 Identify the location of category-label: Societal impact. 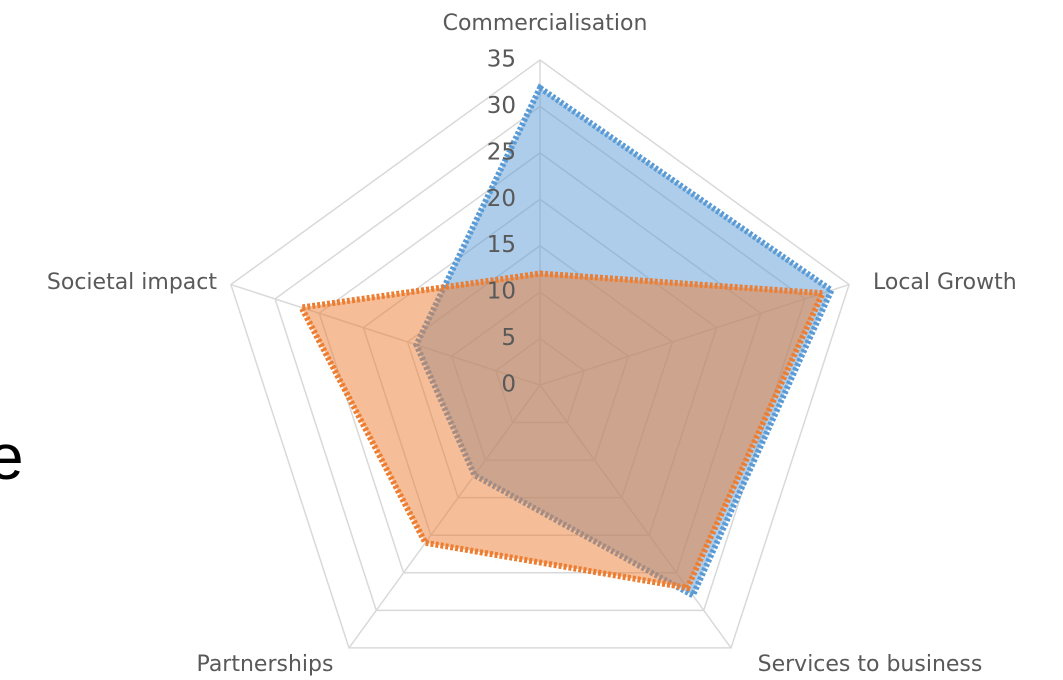
(132, 282).